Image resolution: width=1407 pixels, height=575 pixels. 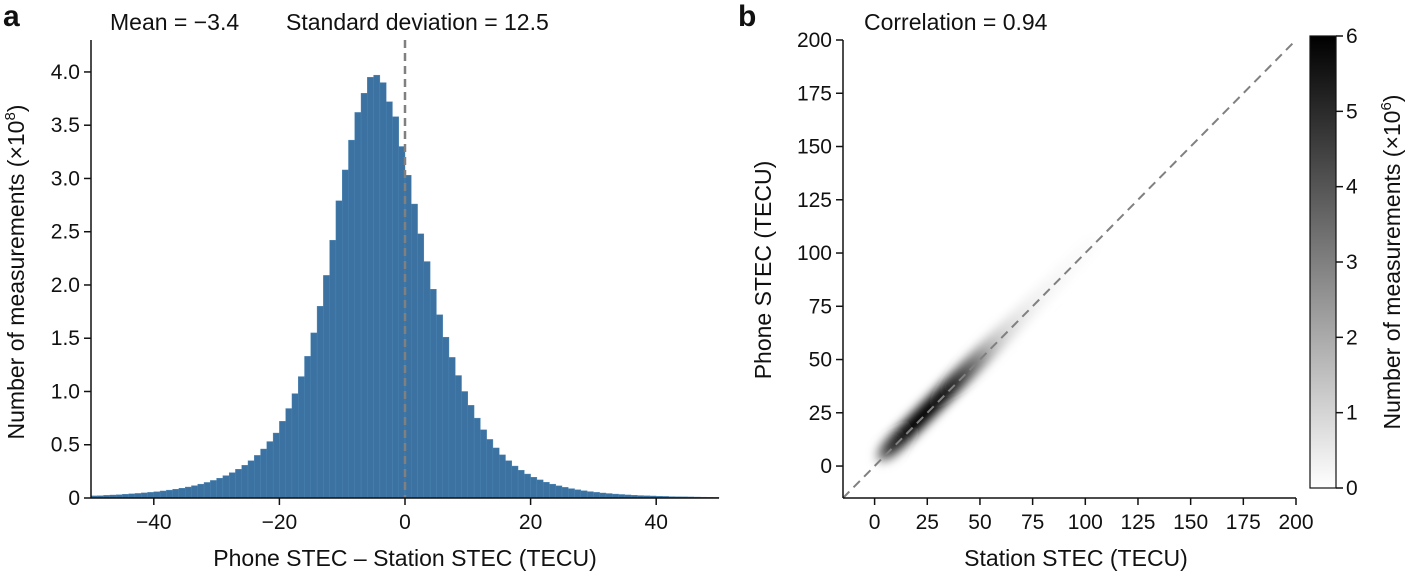 I want to click on colorbar-tick-label: 1, so click(x=1352, y=413).